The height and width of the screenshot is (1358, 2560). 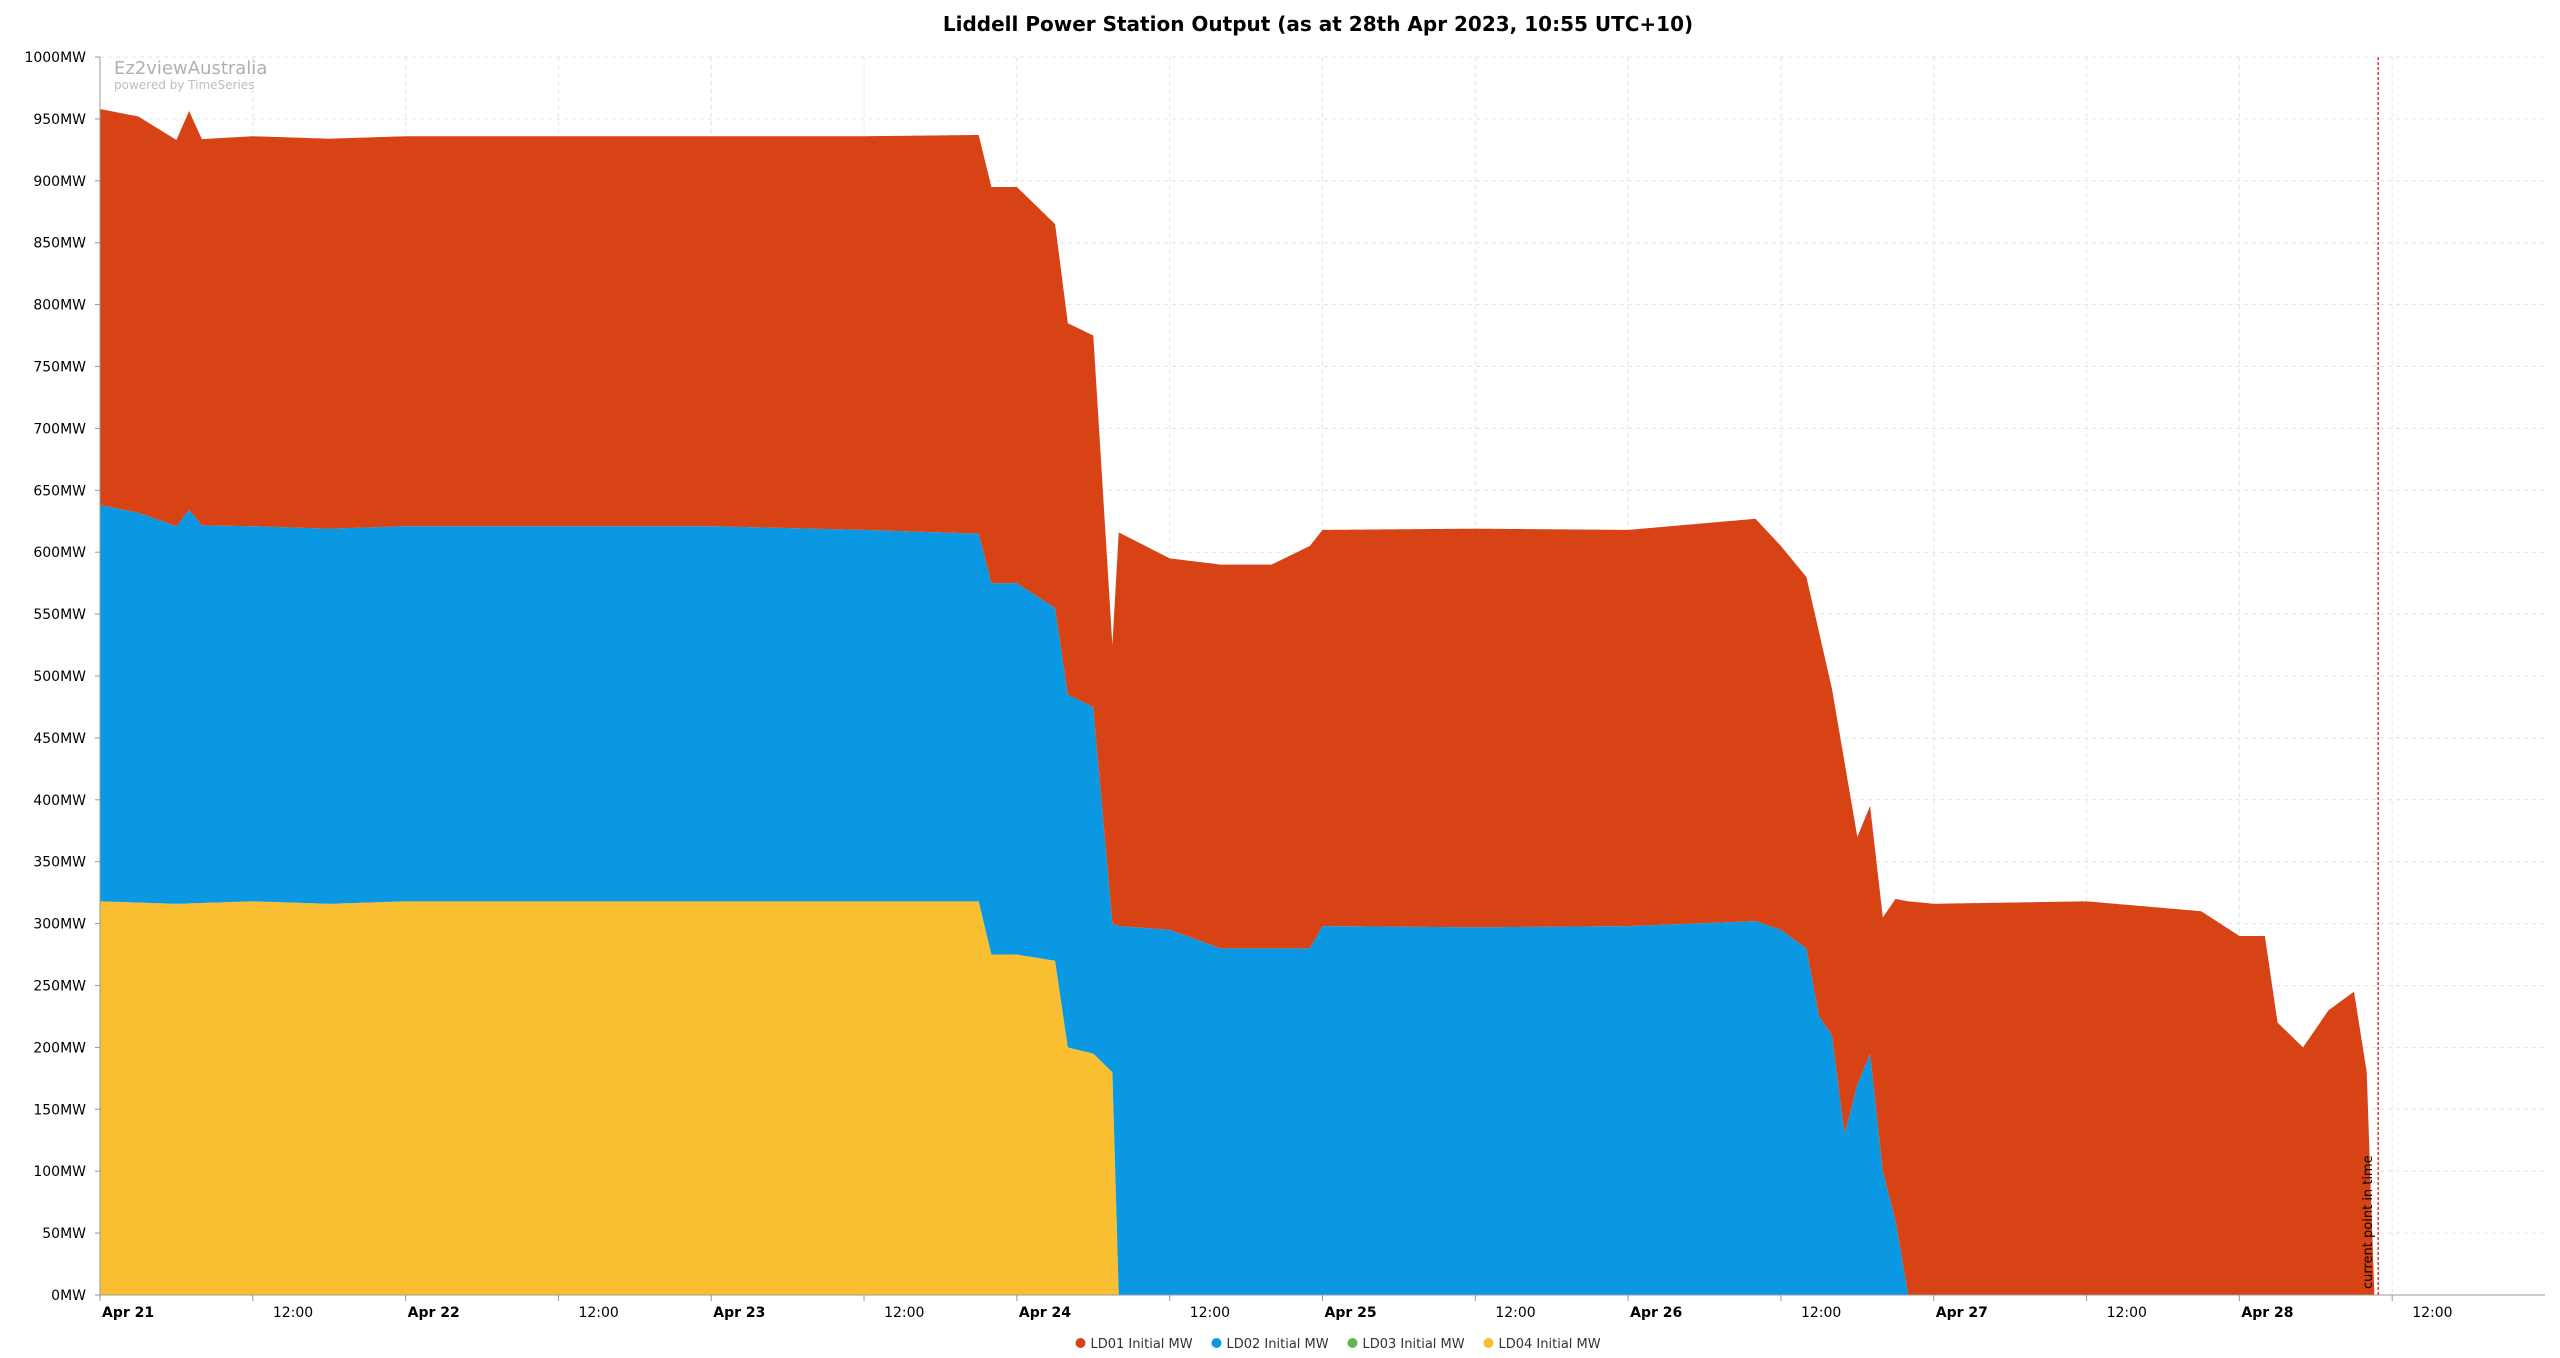 I want to click on y-tick-label: 0MW, so click(x=68, y=1296).